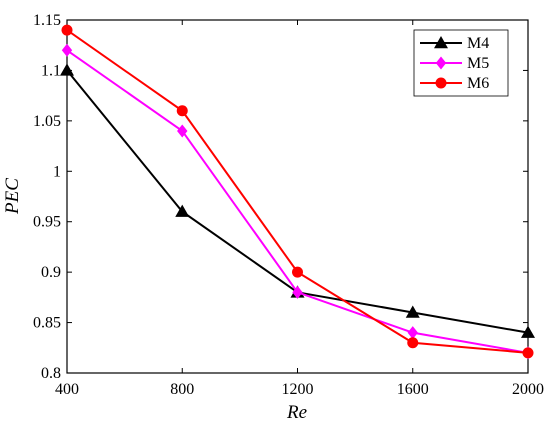  I want to click on x-tick-label: 800, so click(182, 389).